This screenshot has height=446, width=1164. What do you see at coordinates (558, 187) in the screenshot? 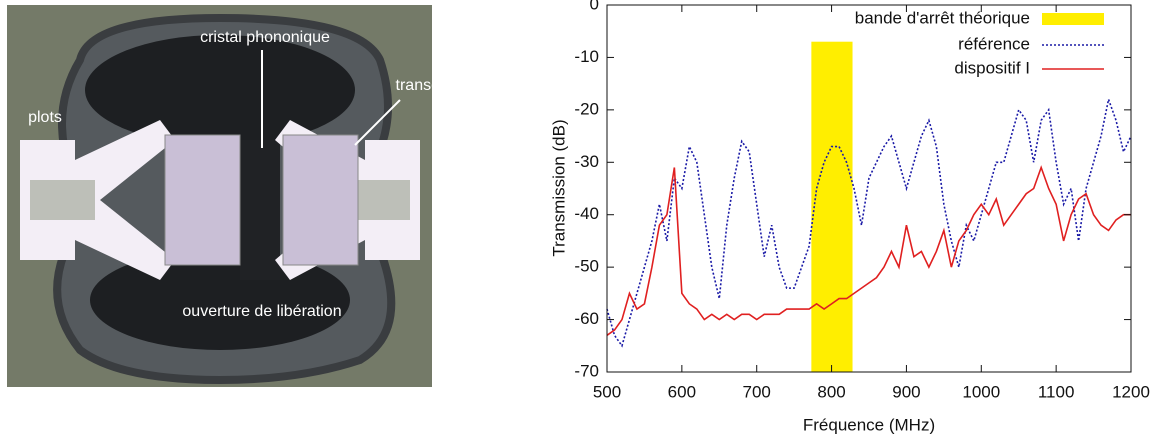
I see `y-axis-label: Transmission (dB)` at bounding box center [558, 187].